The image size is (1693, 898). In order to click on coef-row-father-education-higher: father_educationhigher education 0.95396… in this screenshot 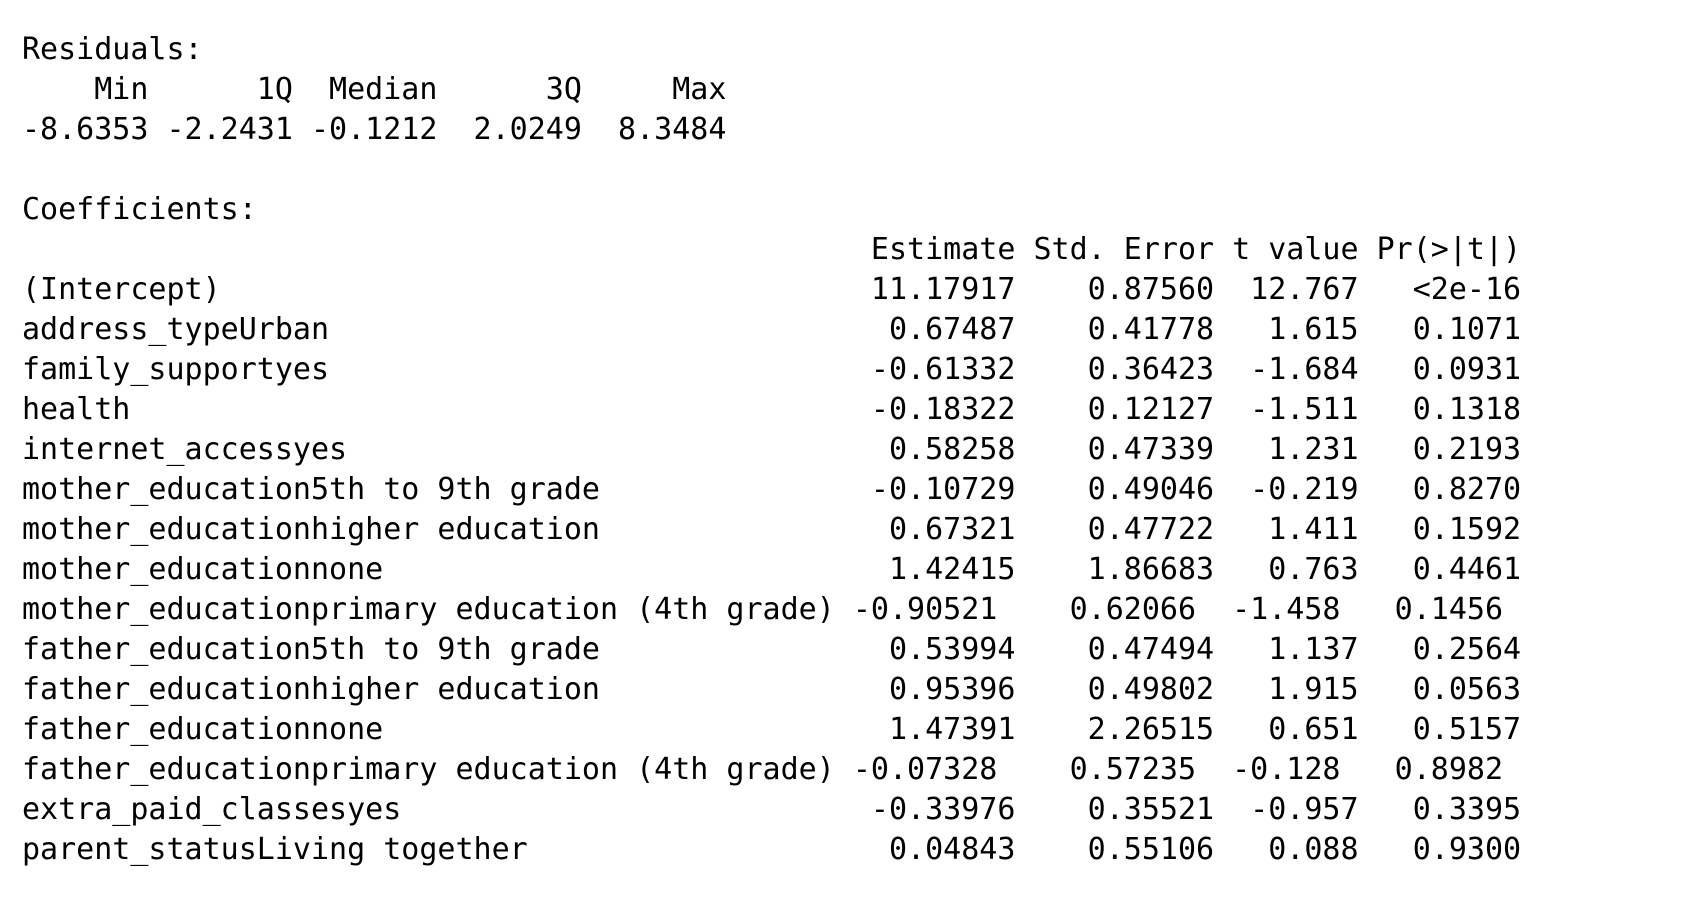, I will do `click(772, 689)`.